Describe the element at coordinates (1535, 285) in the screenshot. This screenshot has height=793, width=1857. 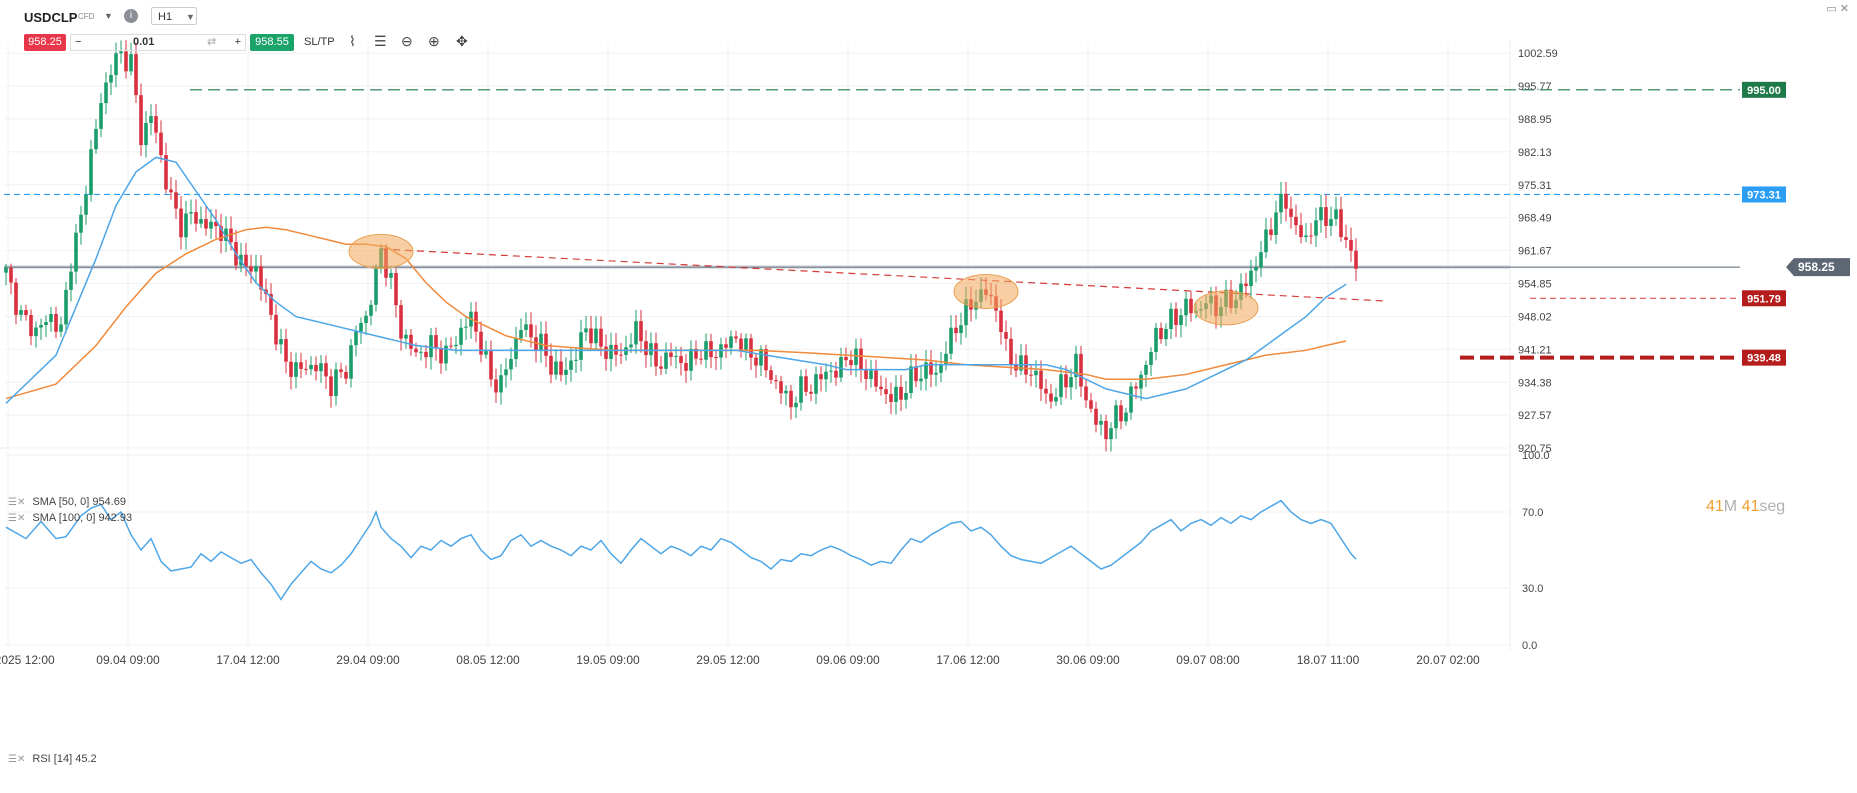
I see `price-tick-label: 954.85` at that location.